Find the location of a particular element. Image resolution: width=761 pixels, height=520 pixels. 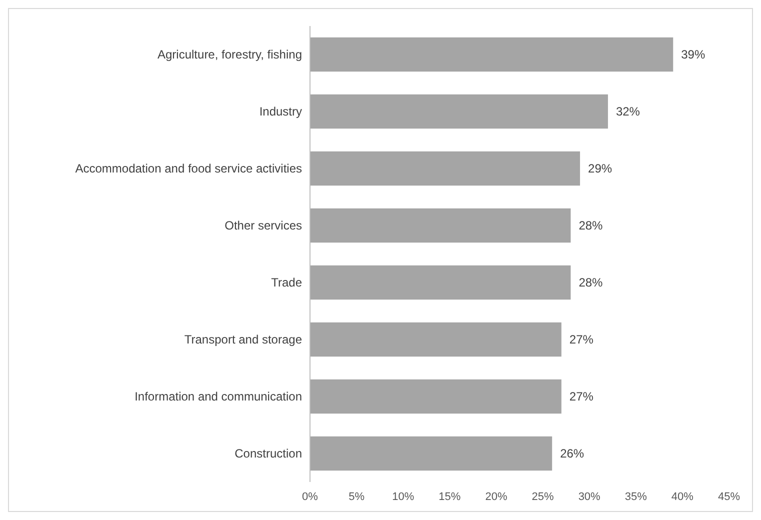

data-label: 32% is located at coordinates (628, 111).